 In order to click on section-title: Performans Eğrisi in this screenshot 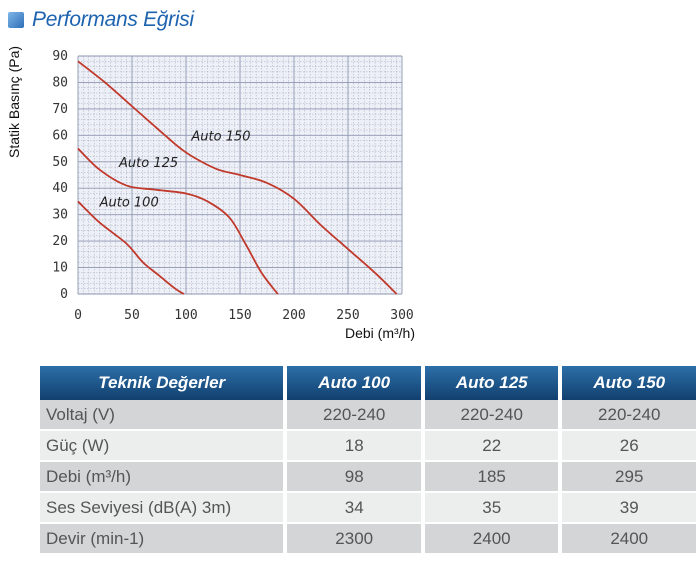, I will do `click(101, 20)`.